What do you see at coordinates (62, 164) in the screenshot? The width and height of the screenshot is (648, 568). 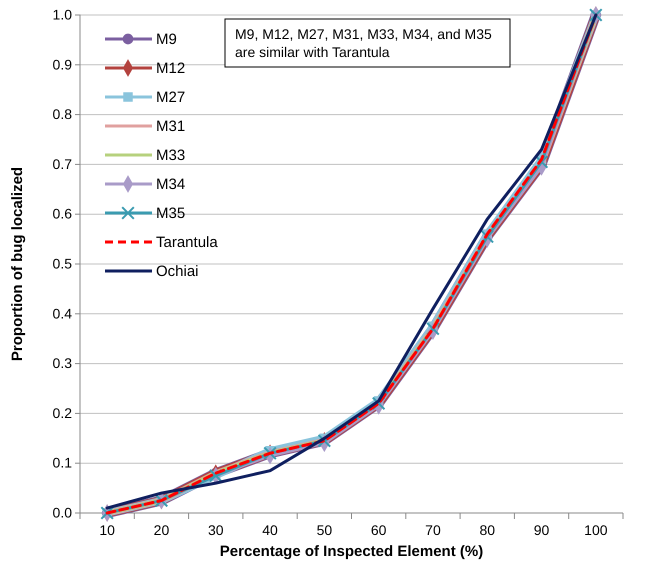 I see `y-tick-label: 0.7` at bounding box center [62, 164].